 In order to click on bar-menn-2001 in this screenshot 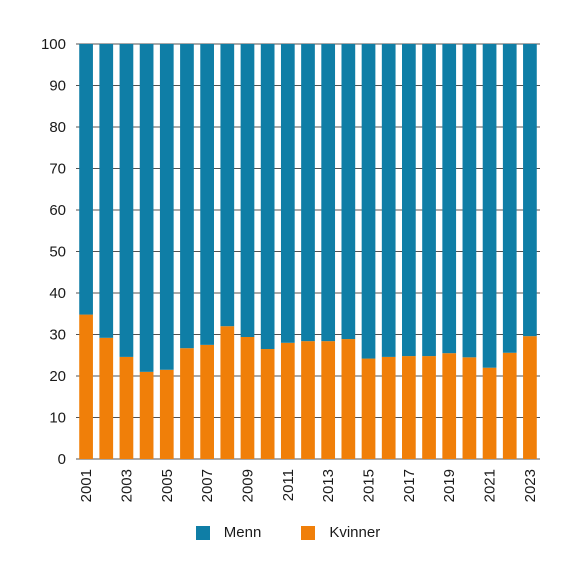, I will do `click(86, 179)`.